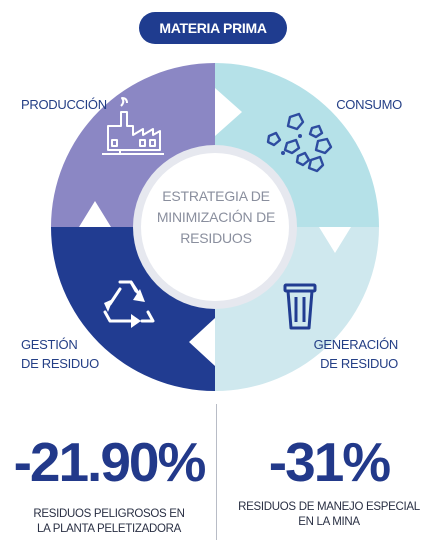 This screenshot has width=442, height=546. I want to click on factory-icon, so click(133, 126).